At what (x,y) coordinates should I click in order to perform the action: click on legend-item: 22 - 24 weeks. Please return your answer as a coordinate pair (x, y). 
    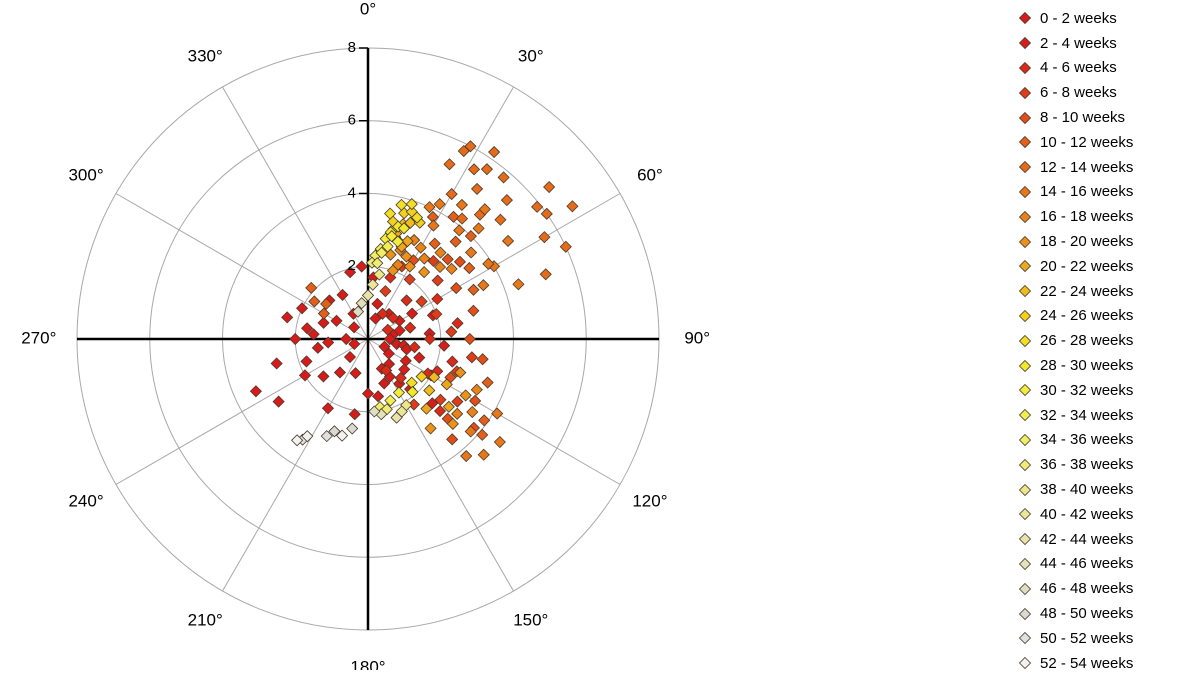
    Looking at the image, I should click on (1102, 291).